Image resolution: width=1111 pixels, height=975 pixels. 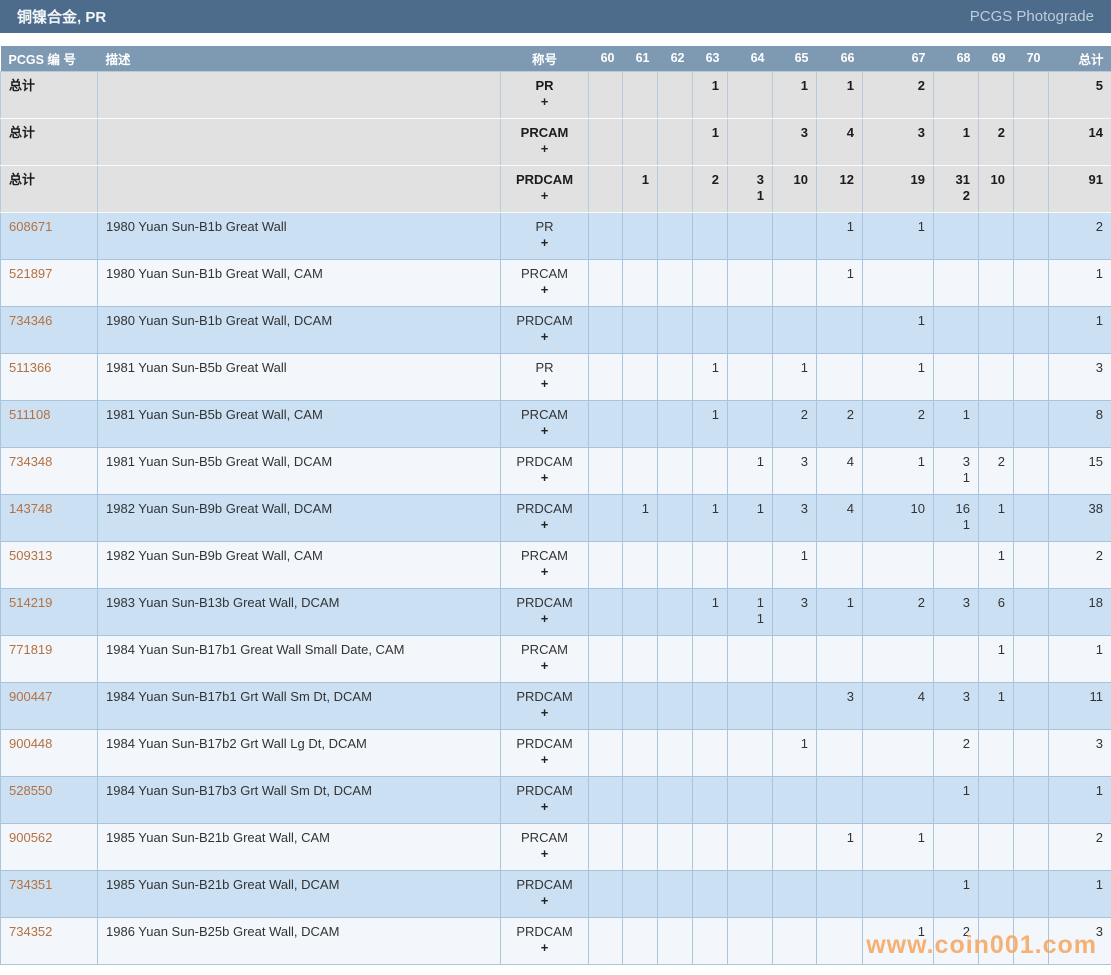 What do you see at coordinates (49, 752) in the screenshot?
I see `pcgs-number-cell: 900448` at bounding box center [49, 752].